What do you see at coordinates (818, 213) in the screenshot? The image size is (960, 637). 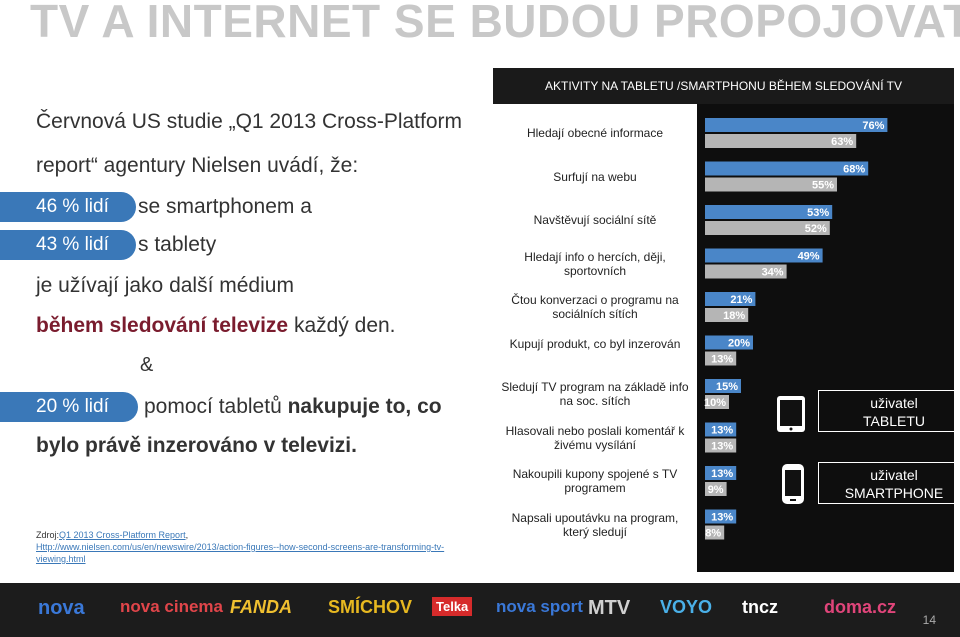 I see `value-label-tablet-2: 53%` at bounding box center [818, 213].